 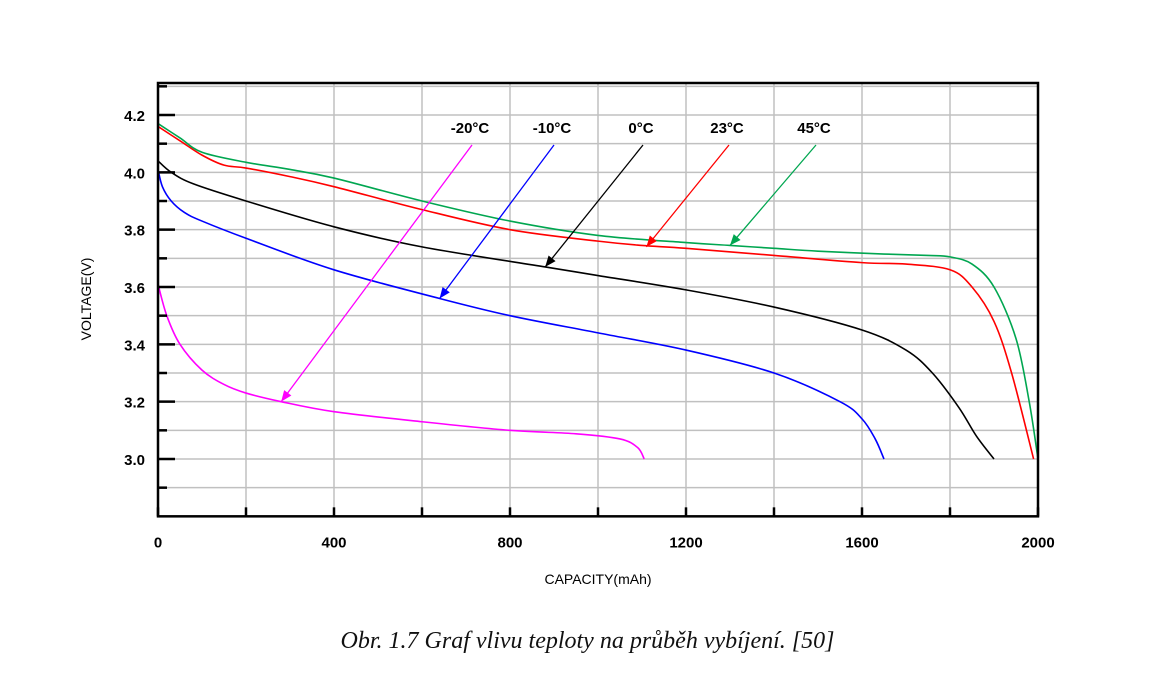 I want to click on x-tick-label: 1600, so click(x=861, y=542).